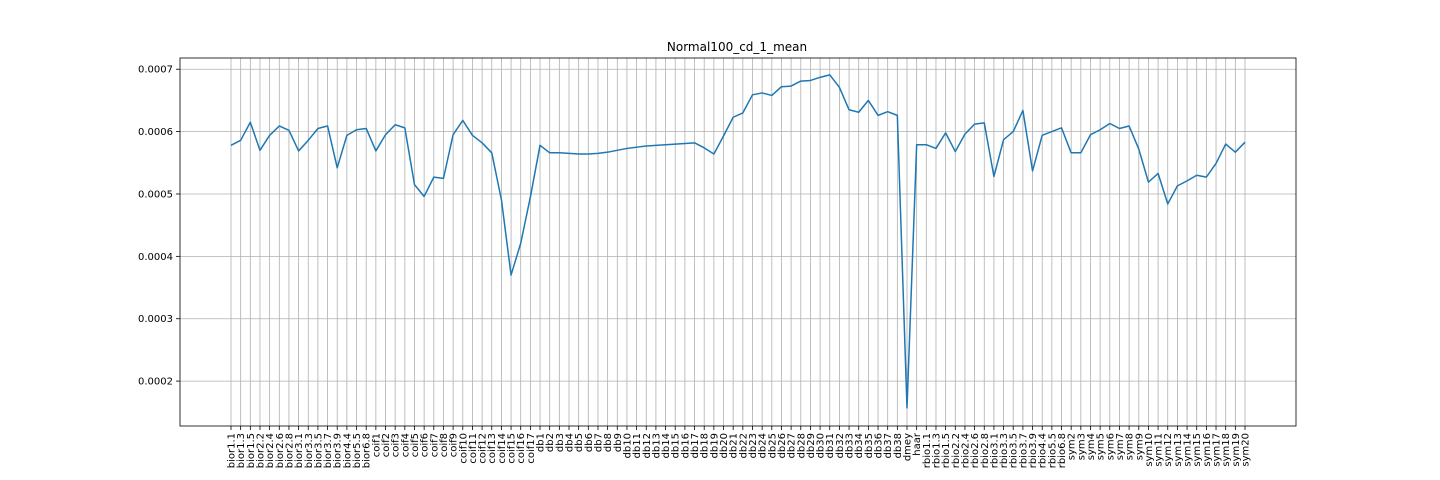 The height and width of the screenshot is (480, 1440). I want to click on x-tick-label: coif11, so click(473, 448).